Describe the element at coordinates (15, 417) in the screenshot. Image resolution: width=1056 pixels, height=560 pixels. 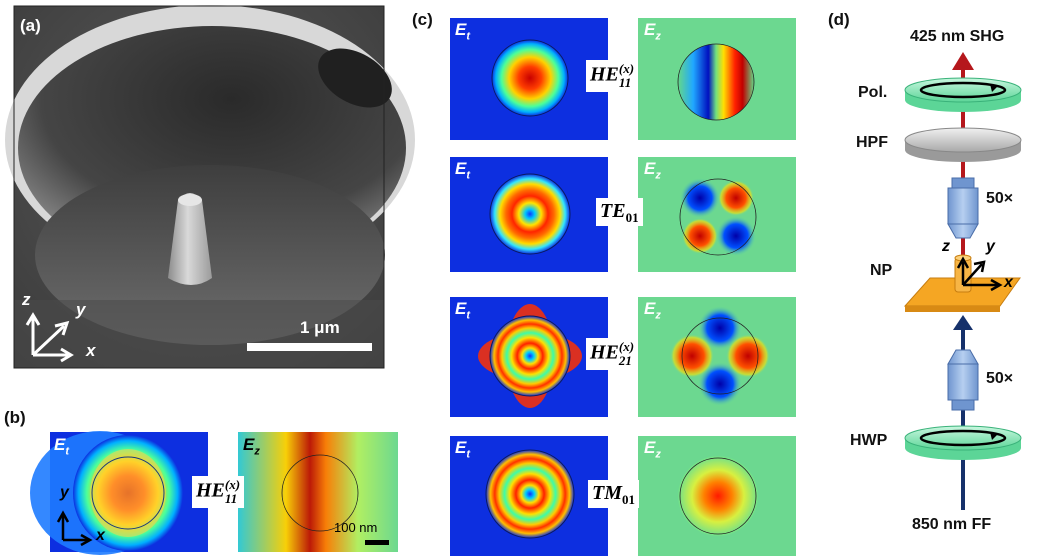
I see `panel-b-label: (b)` at that location.